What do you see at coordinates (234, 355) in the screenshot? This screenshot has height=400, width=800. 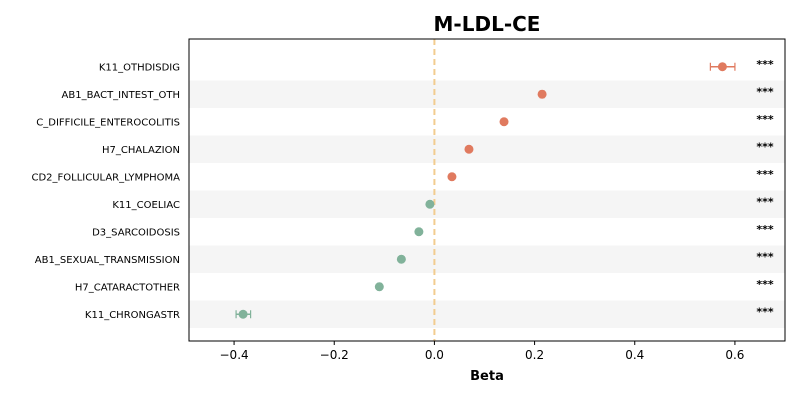 I see `x-tick-label: −0.4` at bounding box center [234, 355].